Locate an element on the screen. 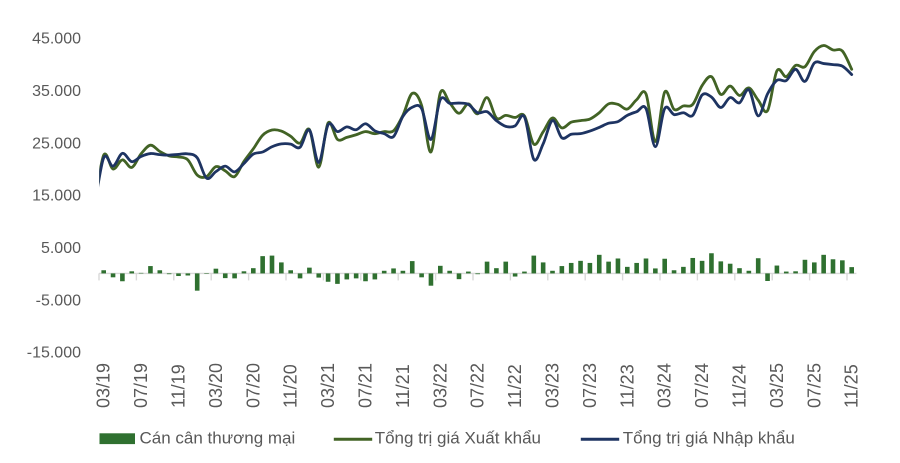 The image size is (900, 463). svg-text: 07/22 is located at coordinates (478, 385).